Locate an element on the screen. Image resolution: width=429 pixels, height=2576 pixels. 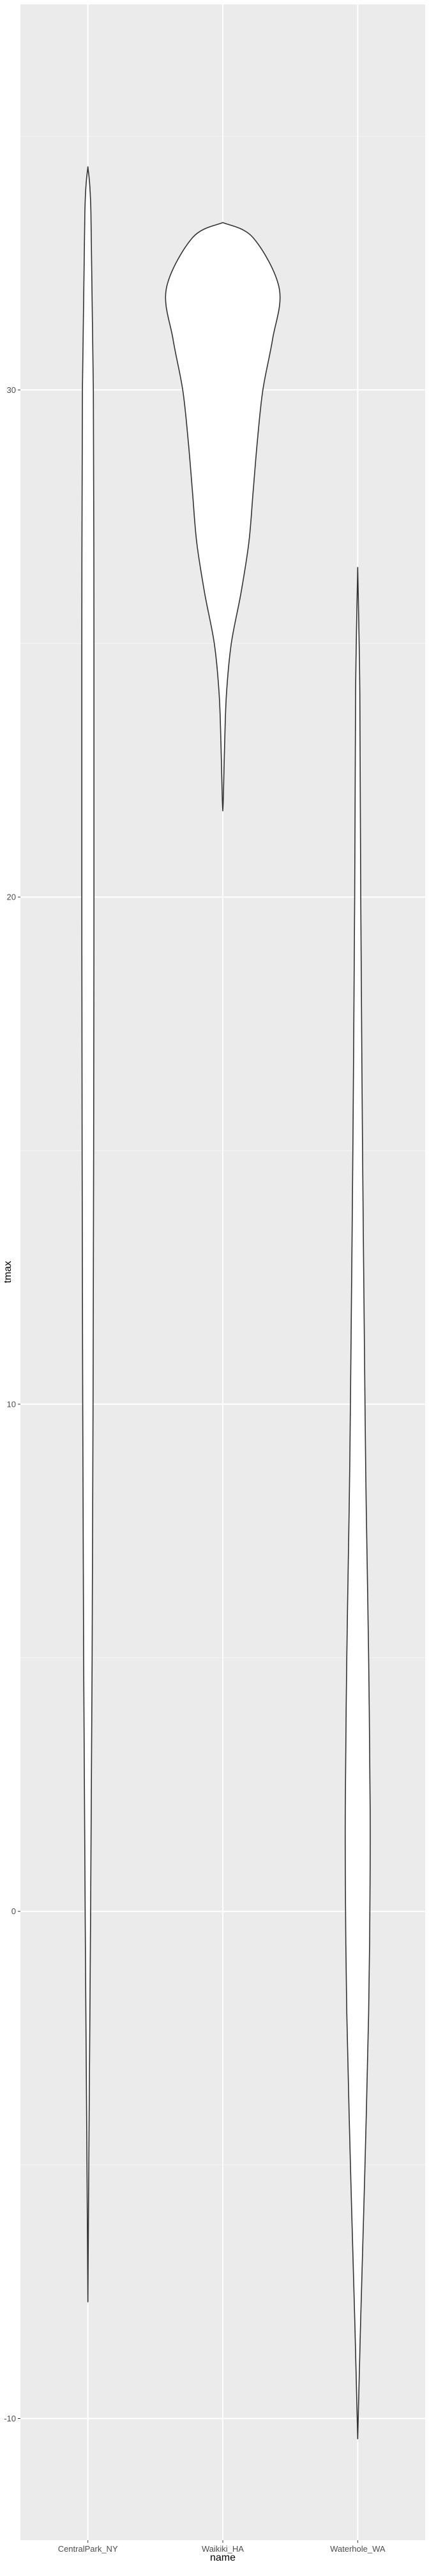
violin-waterhole-wa is located at coordinates (357, 1503).